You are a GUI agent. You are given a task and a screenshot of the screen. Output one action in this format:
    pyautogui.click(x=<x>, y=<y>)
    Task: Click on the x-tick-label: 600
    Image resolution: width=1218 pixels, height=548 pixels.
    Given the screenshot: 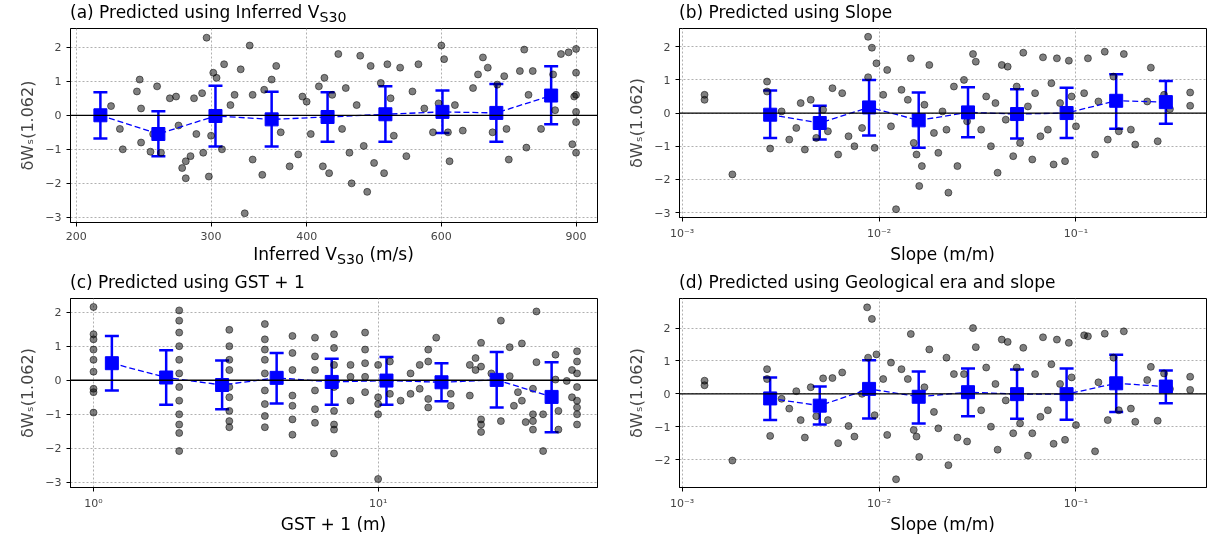 What is the action you would take?
    pyautogui.click(x=441, y=236)
    